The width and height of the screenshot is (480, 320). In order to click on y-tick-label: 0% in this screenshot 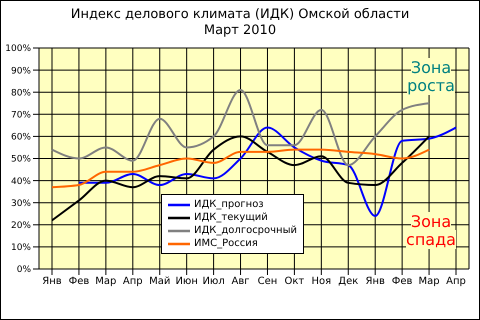, I will do `click(24, 270)`.